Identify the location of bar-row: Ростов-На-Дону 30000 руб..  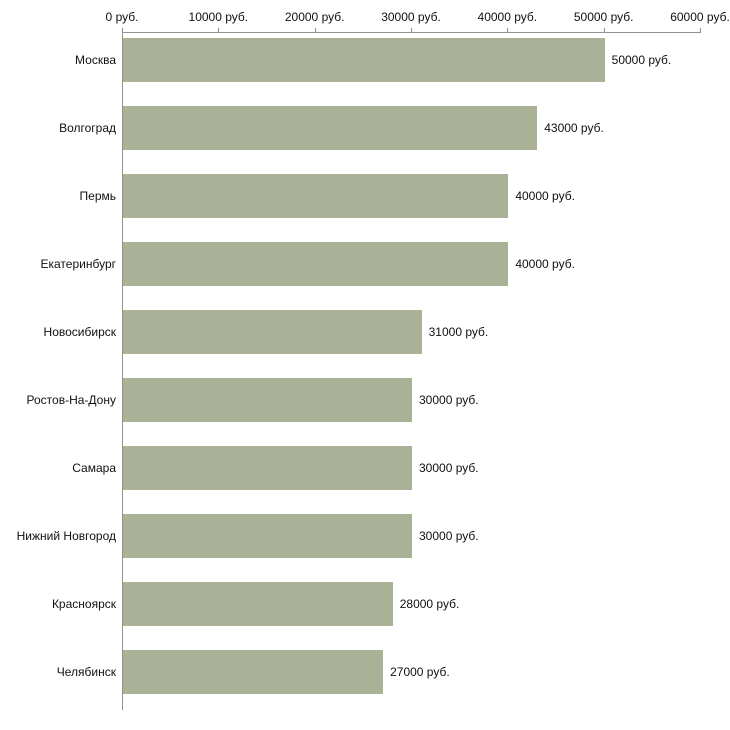
(365, 400).